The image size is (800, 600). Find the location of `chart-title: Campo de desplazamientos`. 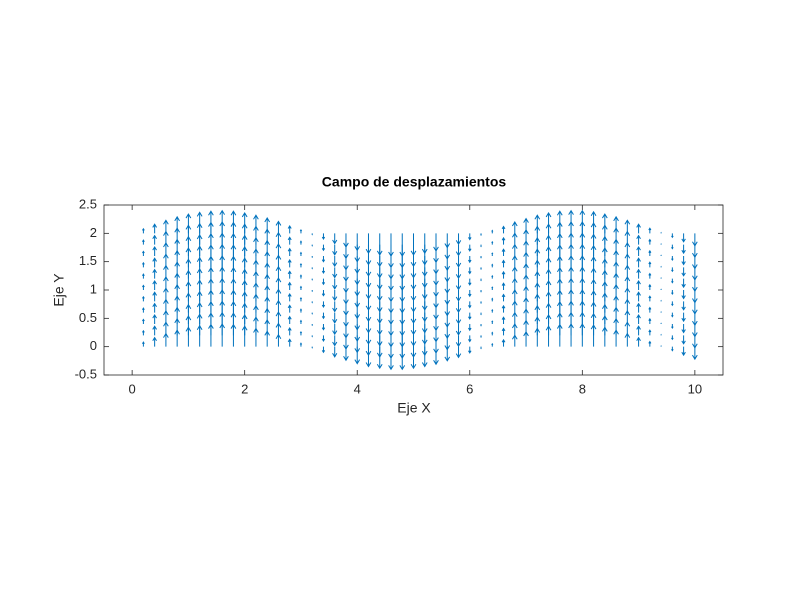

chart-title: Campo de desplazamientos is located at coordinates (414, 182).